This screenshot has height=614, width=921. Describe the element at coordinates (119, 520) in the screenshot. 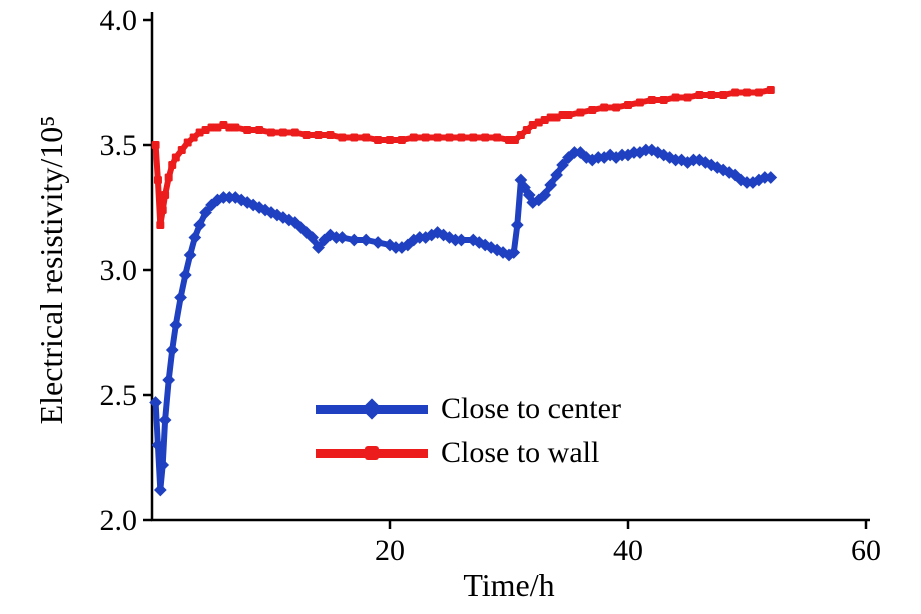

I see `y-tick-label: 2.0` at that location.